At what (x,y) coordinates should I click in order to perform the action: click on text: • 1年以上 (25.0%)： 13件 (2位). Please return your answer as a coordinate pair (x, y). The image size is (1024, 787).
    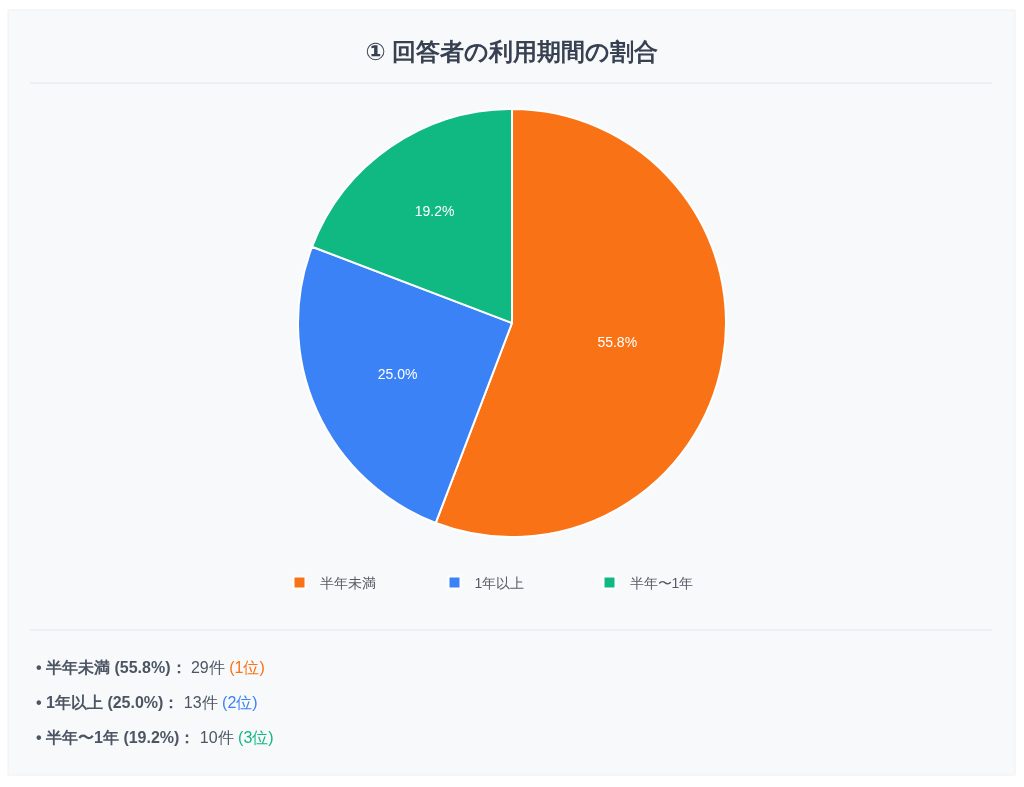
    Looking at the image, I should click on (147, 702).